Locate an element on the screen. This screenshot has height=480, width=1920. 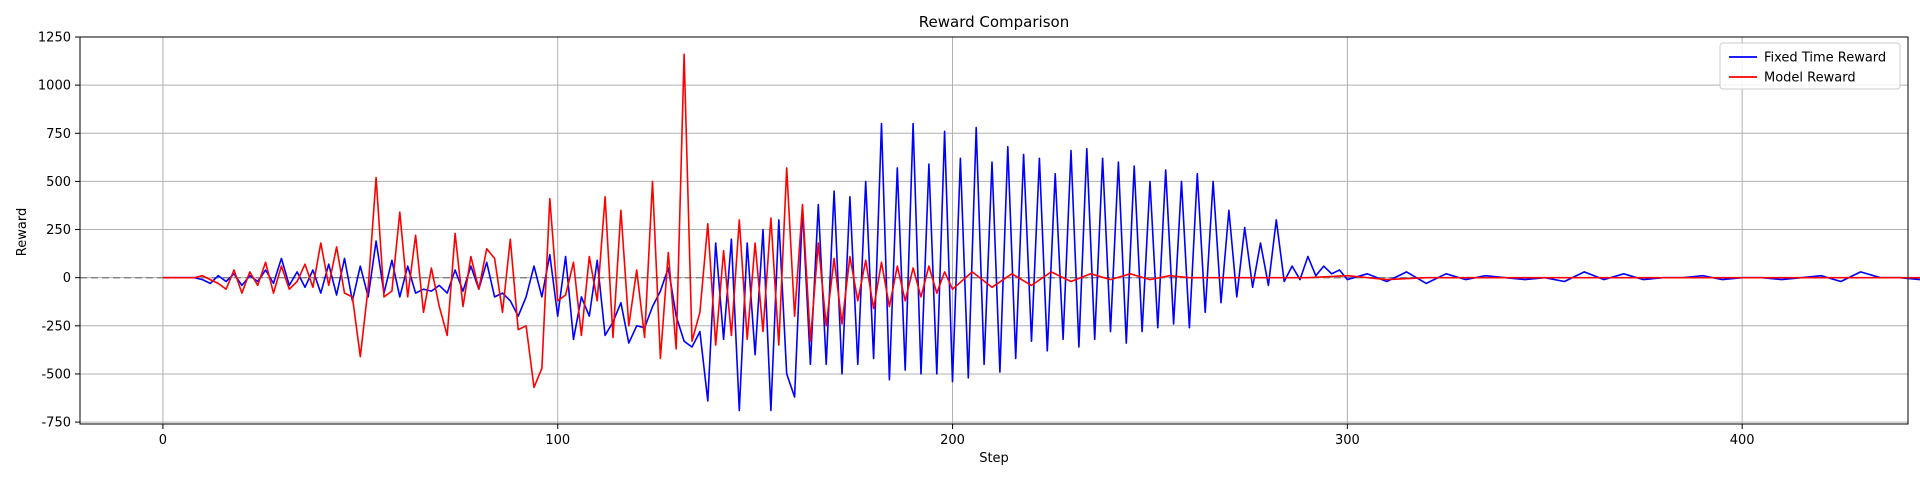
x-axis-ticks: 0 100 200 300 400 is located at coordinates (957, 436).